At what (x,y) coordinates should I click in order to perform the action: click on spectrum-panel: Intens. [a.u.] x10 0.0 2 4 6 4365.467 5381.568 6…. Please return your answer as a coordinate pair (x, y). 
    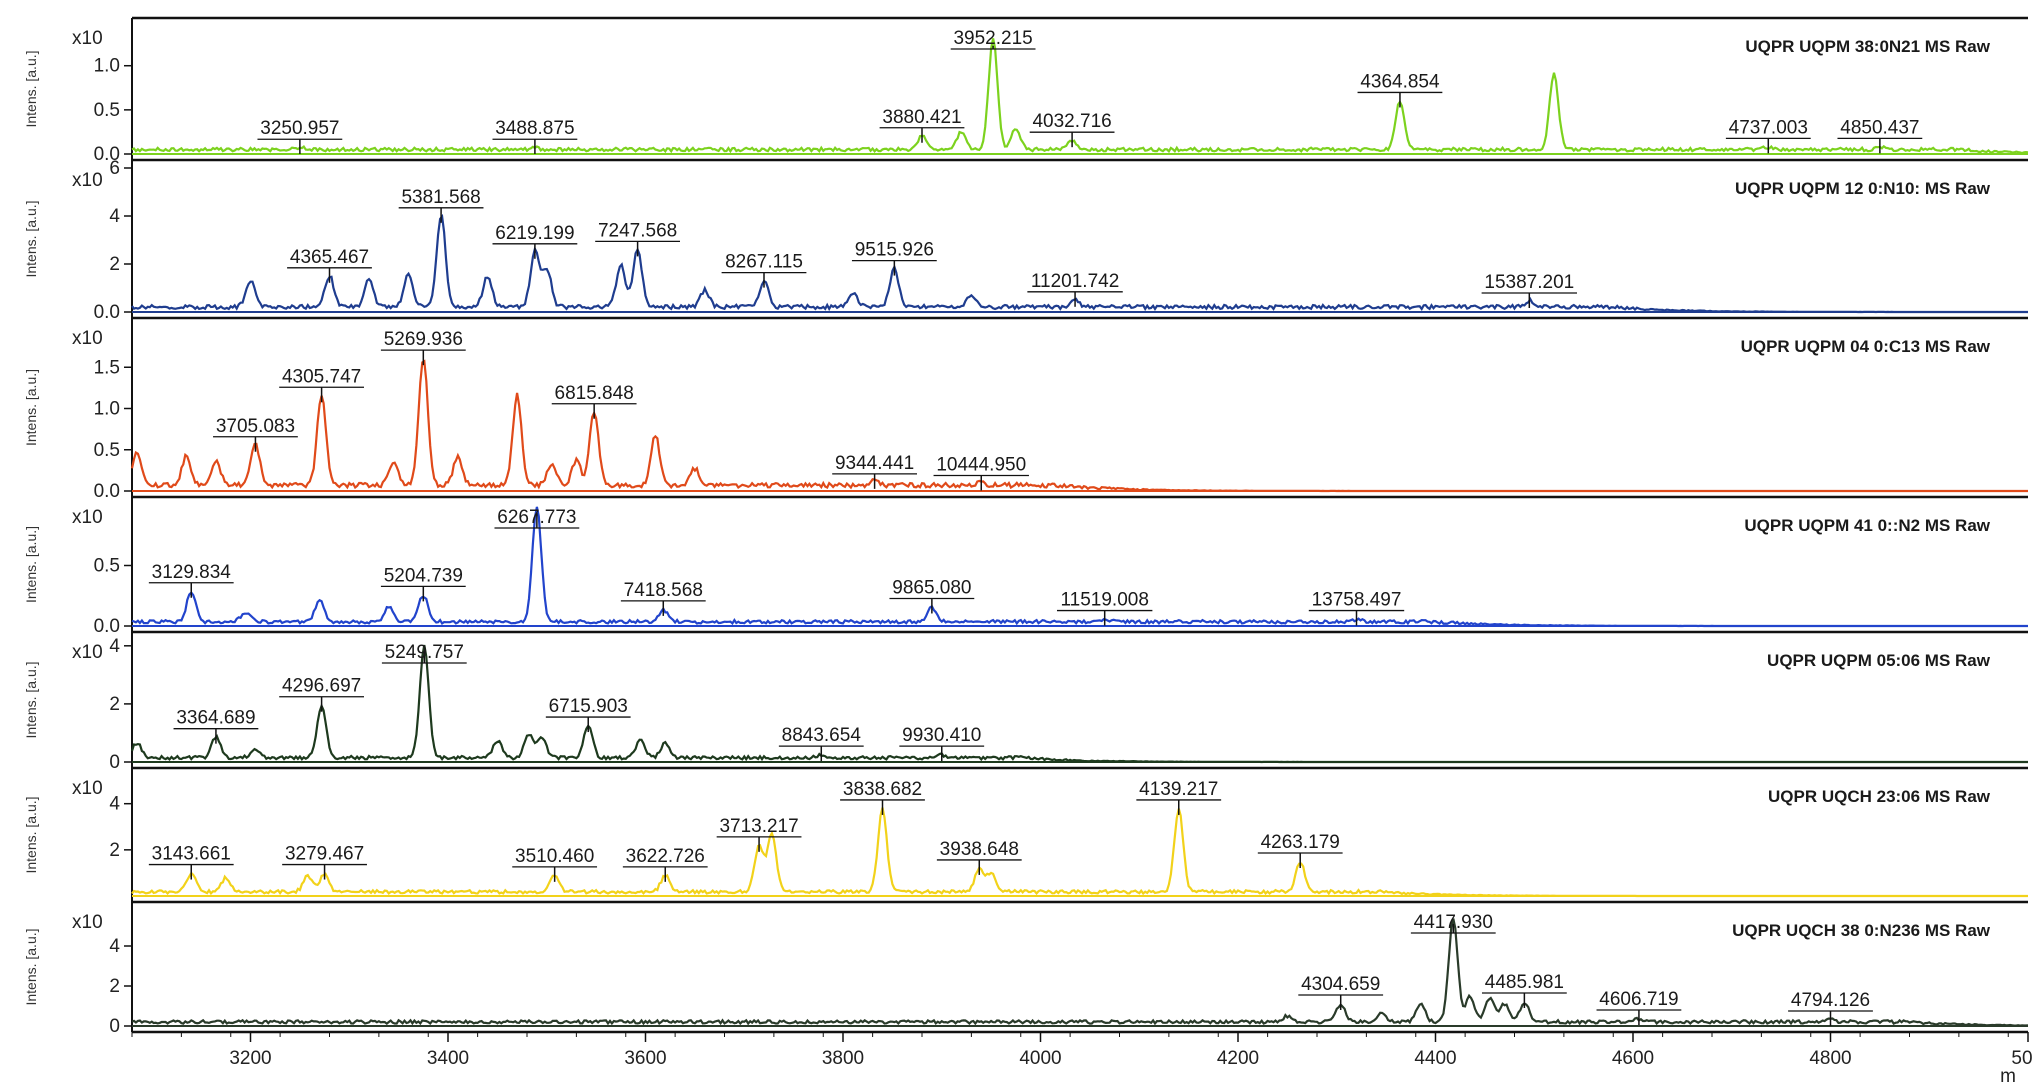
    Looking at the image, I should click on (1025, 240).